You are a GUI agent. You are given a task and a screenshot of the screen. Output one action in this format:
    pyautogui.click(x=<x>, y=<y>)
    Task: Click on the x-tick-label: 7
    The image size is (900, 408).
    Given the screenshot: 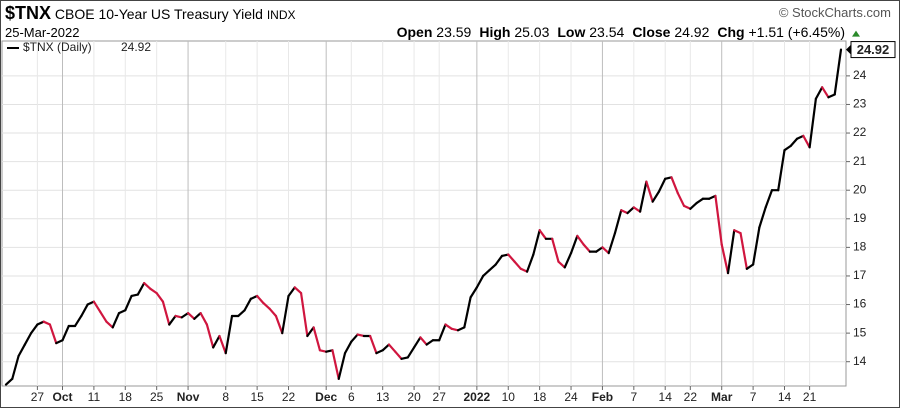 What is the action you would take?
    pyautogui.click(x=753, y=397)
    